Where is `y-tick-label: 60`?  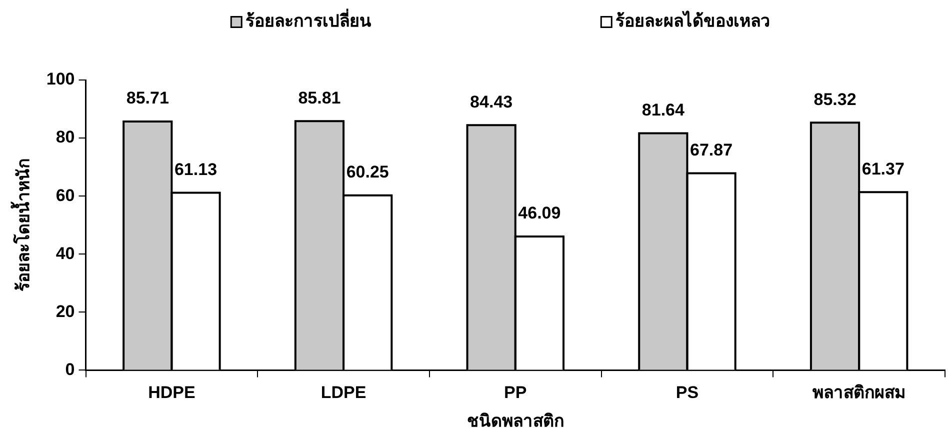
y-tick-label: 60 is located at coordinates (65, 195).